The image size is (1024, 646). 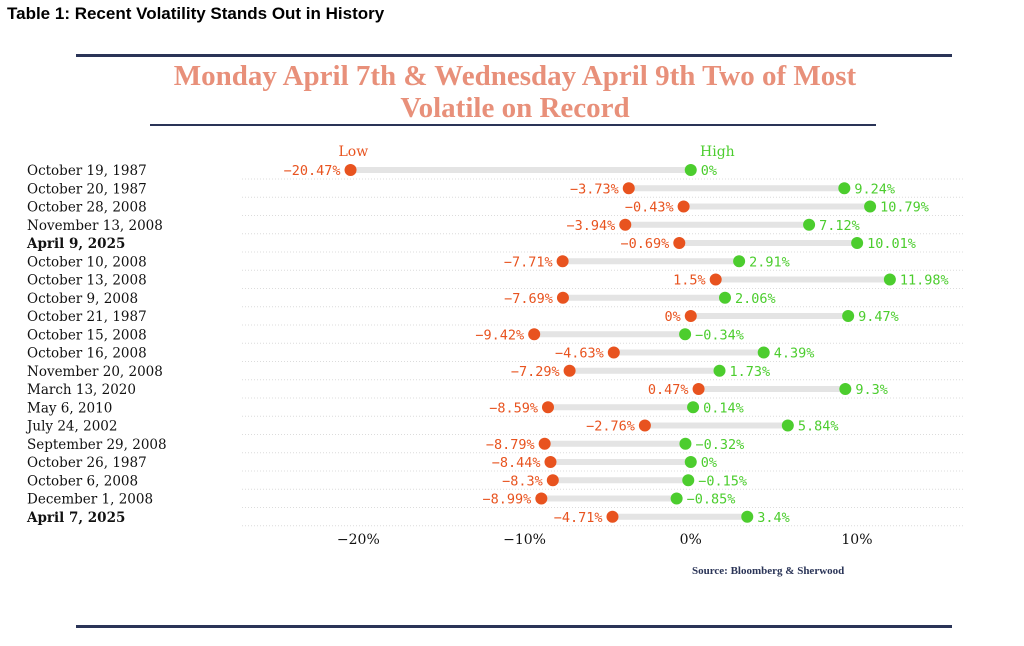 What do you see at coordinates (528, 262) in the screenshot?
I see `low-value-label: −7.71%` at bounding box center [528, 262].